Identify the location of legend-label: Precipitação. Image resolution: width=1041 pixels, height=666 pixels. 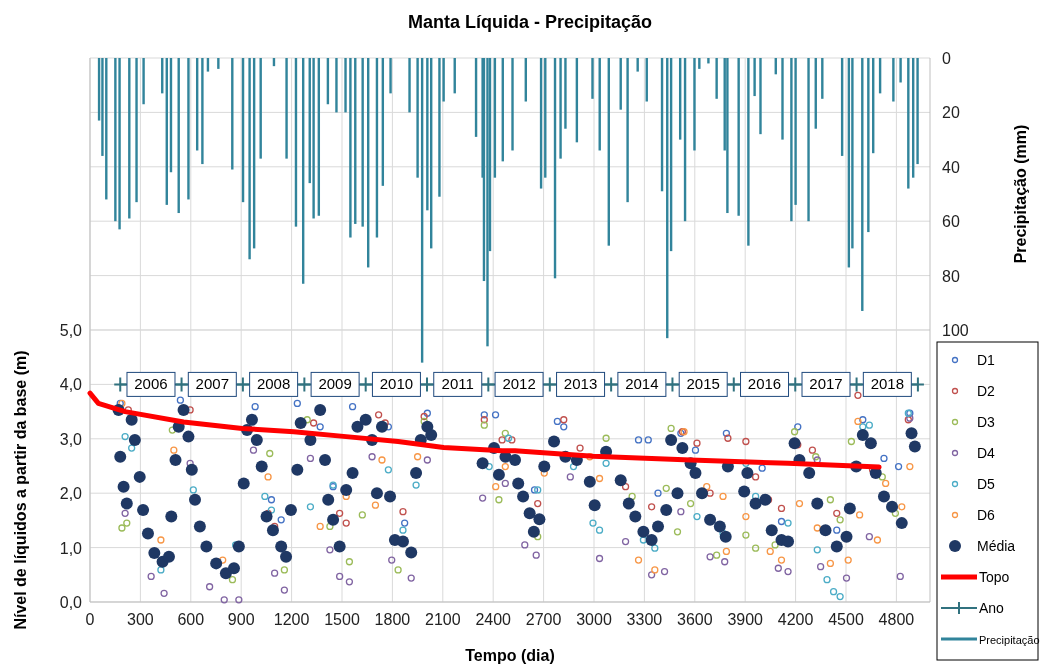
(1009, 640).